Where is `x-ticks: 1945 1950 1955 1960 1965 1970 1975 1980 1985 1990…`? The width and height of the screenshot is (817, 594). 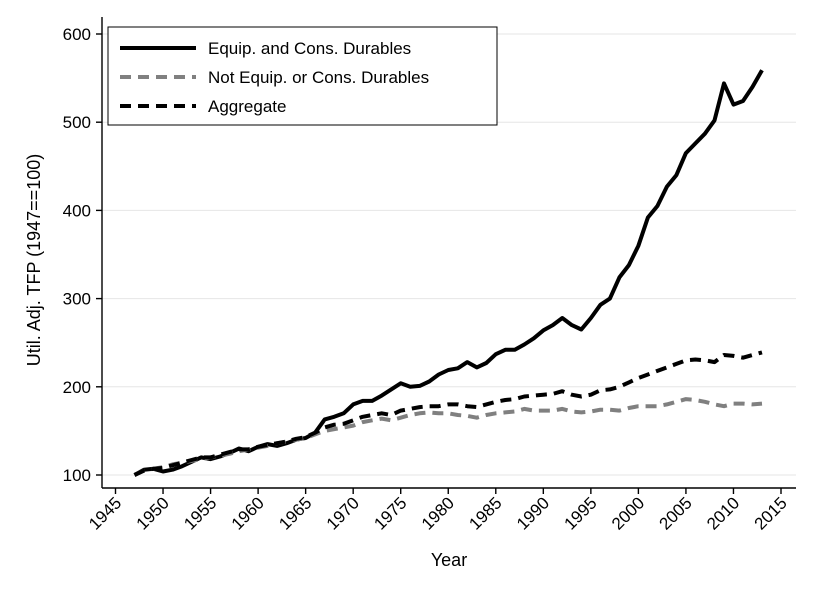 x-ticks: 1945 1950 1955 1960 1965 1970 1975 1980 1985 1990… is located at coordinates (438, 511).